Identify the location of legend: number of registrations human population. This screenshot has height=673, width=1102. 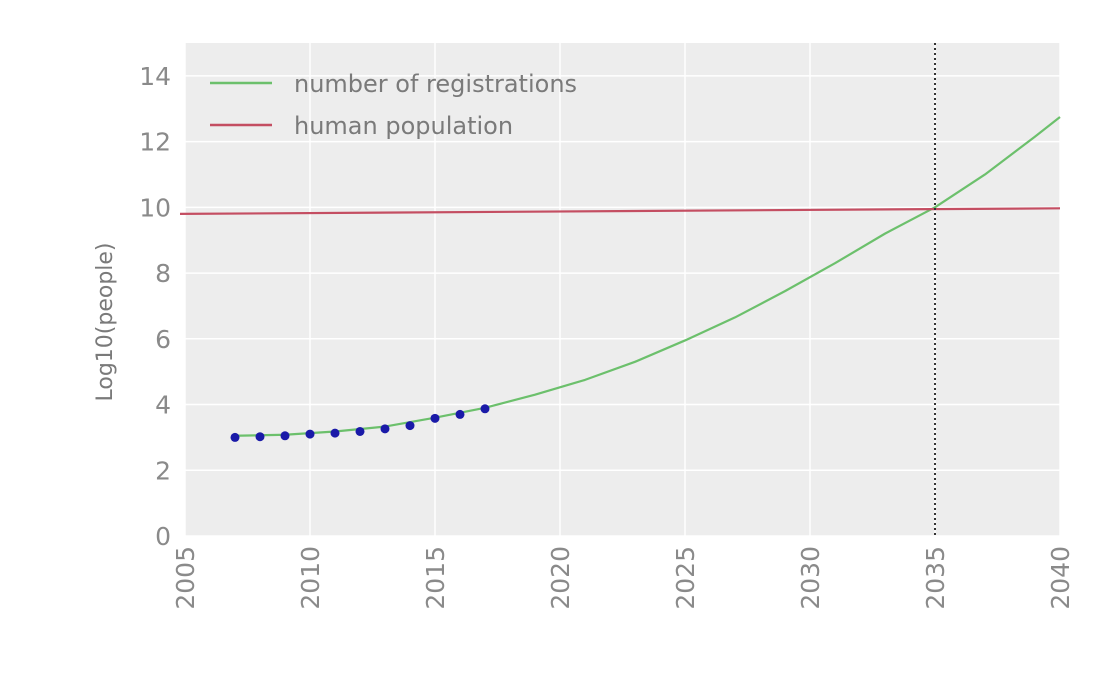
(393, 105).